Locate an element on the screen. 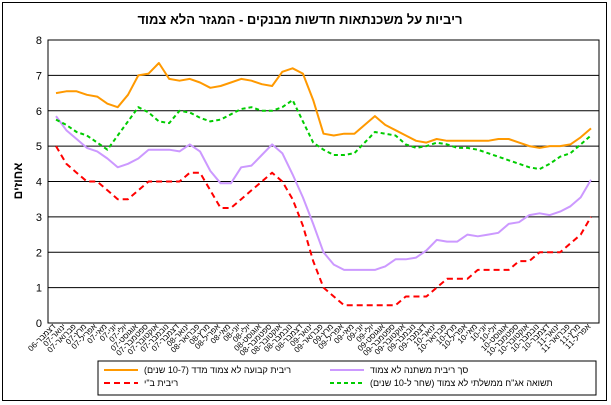  legend-label-variable: סך ריבית משתנה לא צמוד is located at coordinates (419, 370).